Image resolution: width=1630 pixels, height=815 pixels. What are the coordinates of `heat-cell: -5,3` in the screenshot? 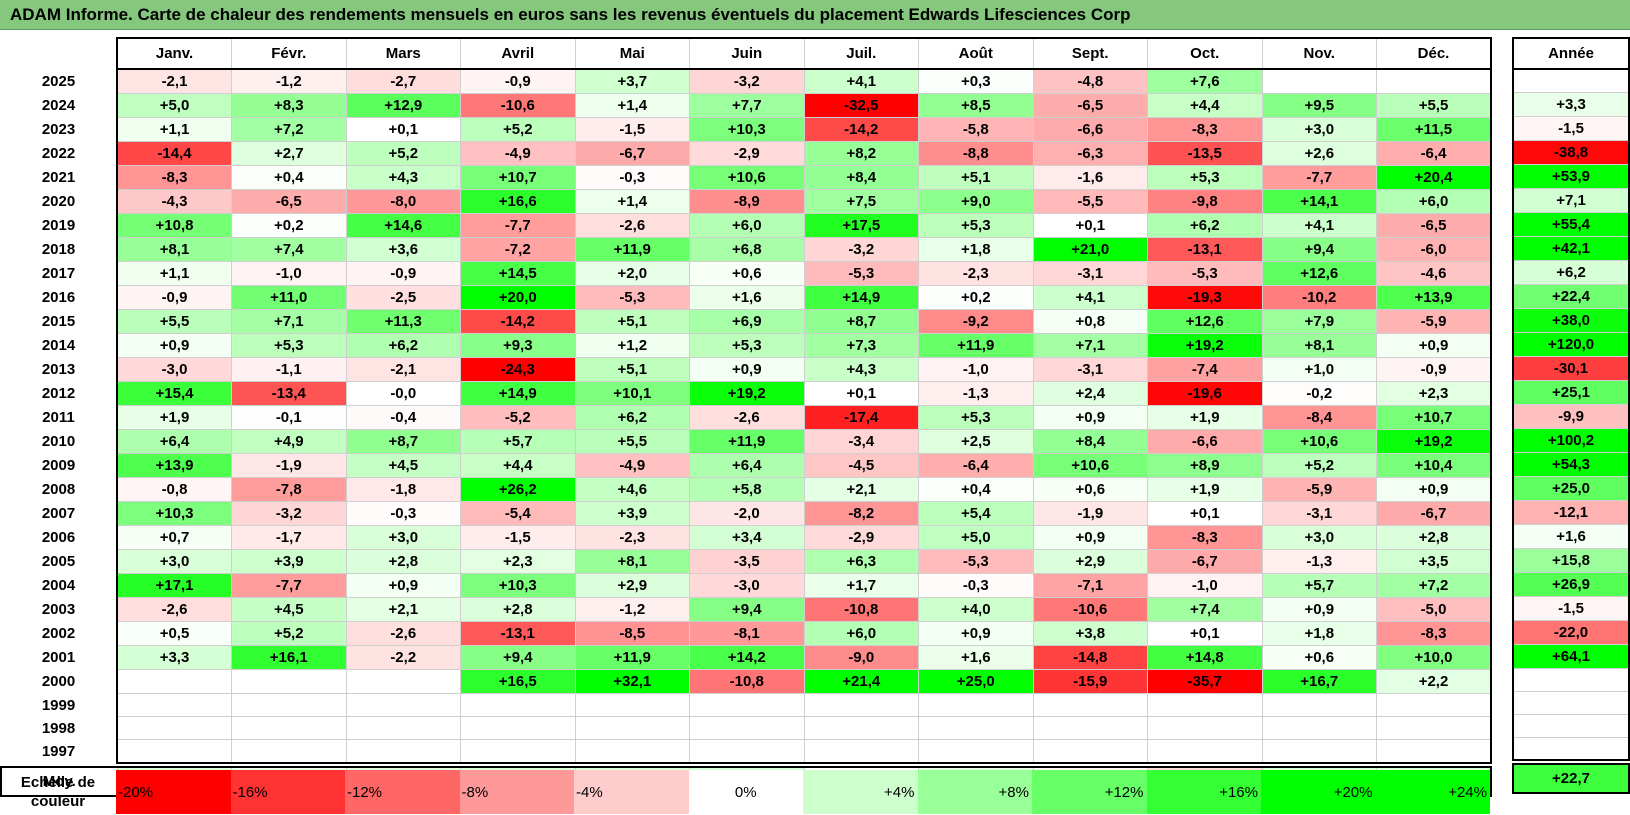 It's located at (976, 561).